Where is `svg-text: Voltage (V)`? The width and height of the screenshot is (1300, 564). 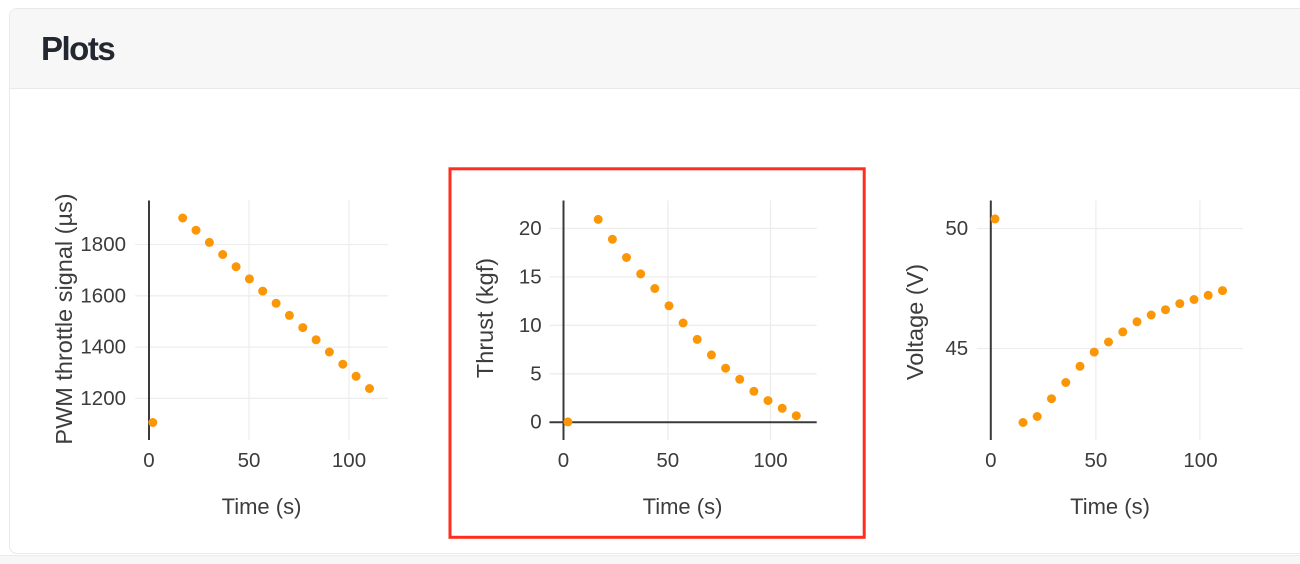 svg-text: Voltage (V) is located at coordinates (915, 322).